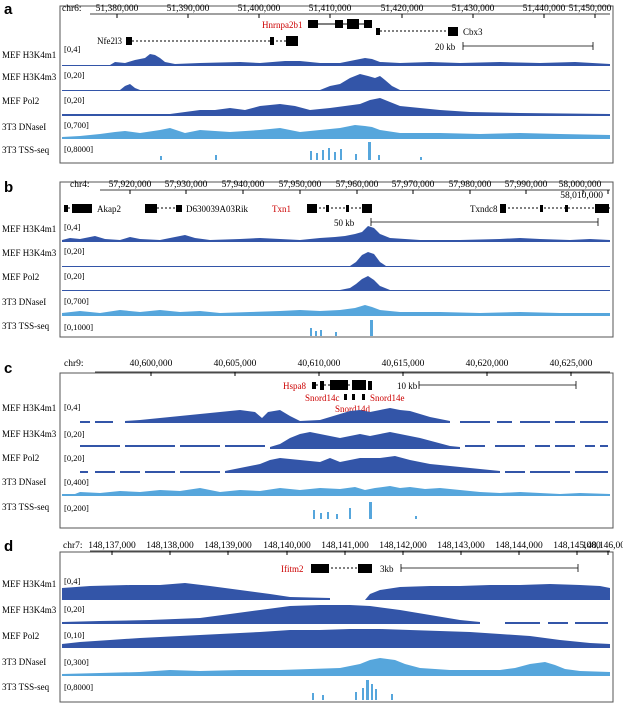 The height and width of the screenshot is (708, 623). Describe the element at coordinates (387, 398) in the screenshot. I see `gene-label: Snord14e` at that location.